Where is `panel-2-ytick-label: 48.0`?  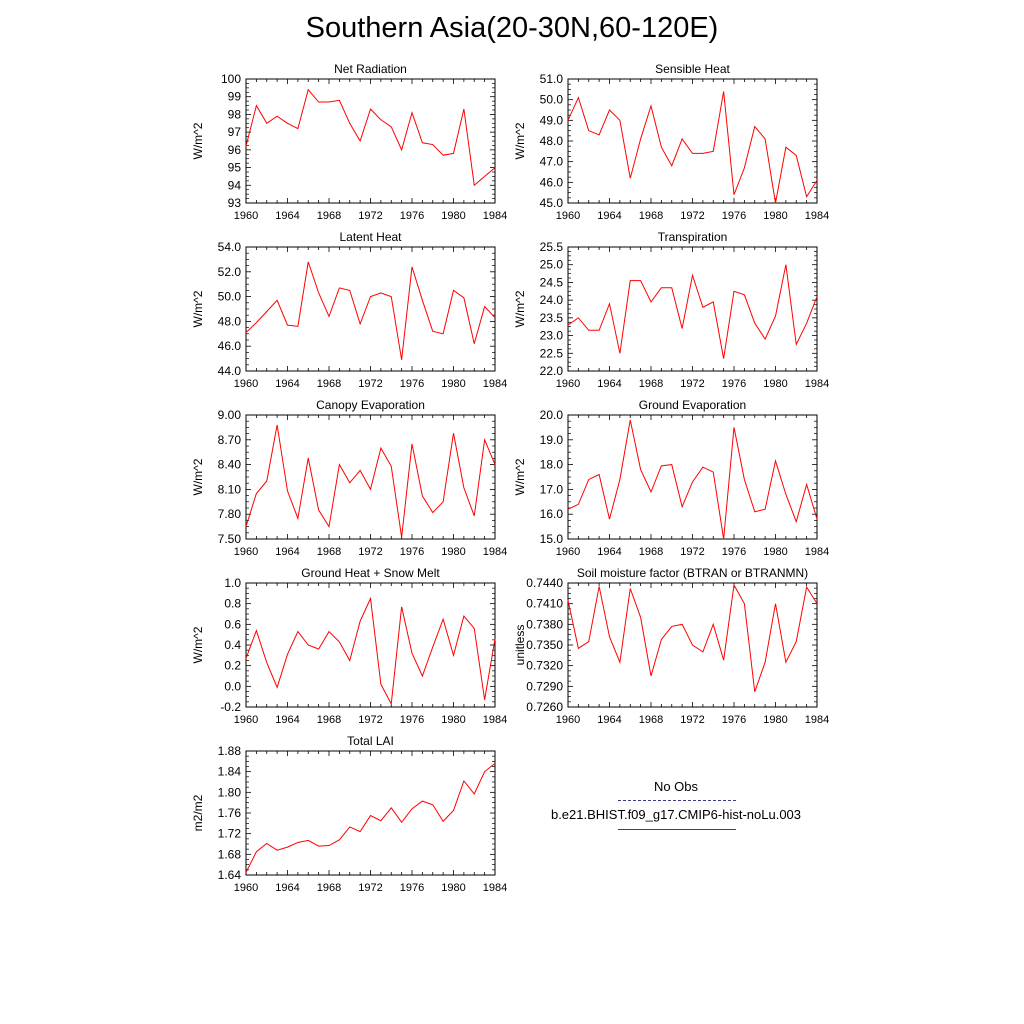 panel-2-ytick-label: 48.0 is located at coordinates (552, 141).